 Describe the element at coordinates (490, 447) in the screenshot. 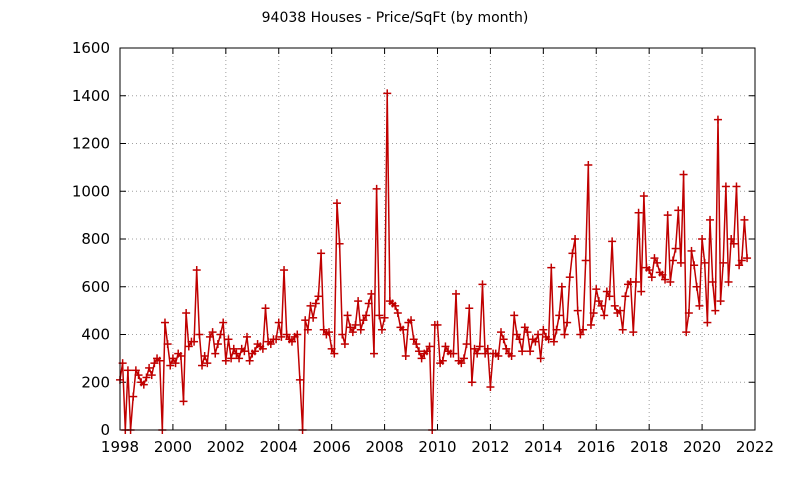

I see `x-tick-label: 2012` at that location.